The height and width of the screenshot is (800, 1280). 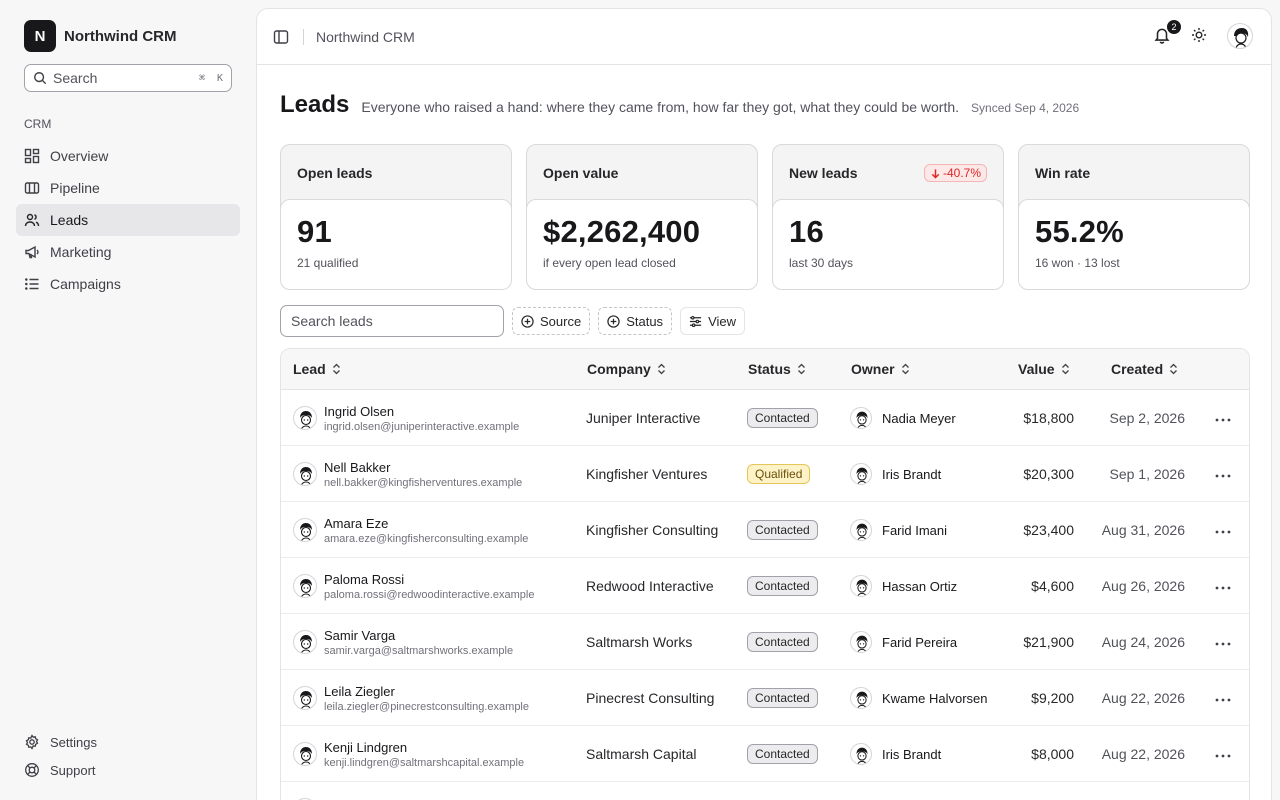 I want to click on lead-value: $23,400, so click(x=1048, y=530).